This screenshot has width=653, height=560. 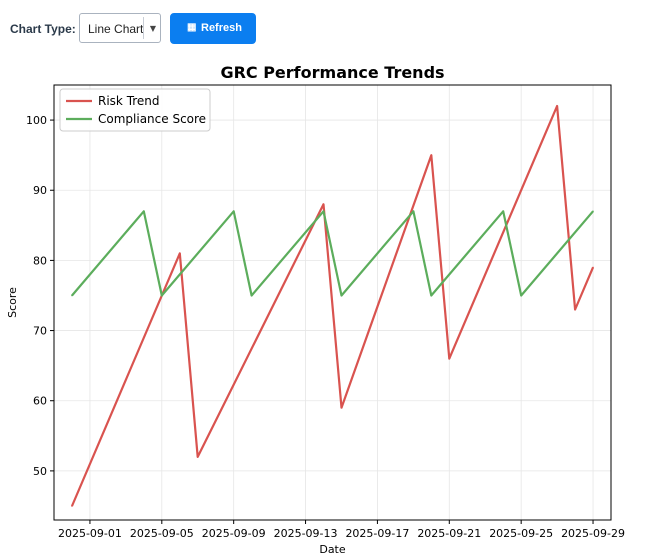 I want to click on x-tick-label: 2025-09-17, so click(x=377, y=533).